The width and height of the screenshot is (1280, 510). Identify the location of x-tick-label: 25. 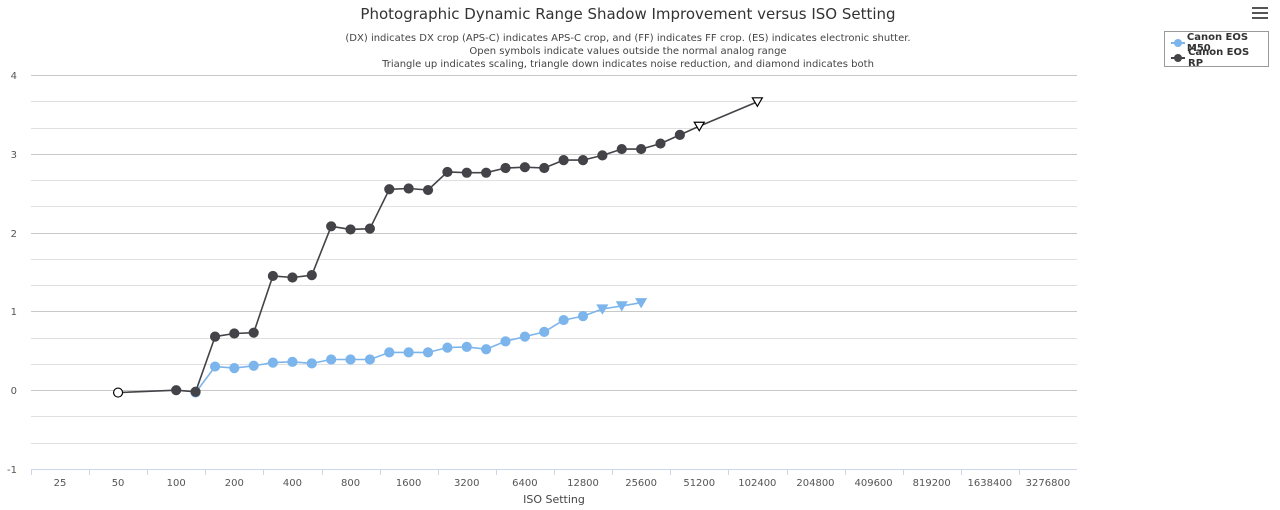
(60, 483).